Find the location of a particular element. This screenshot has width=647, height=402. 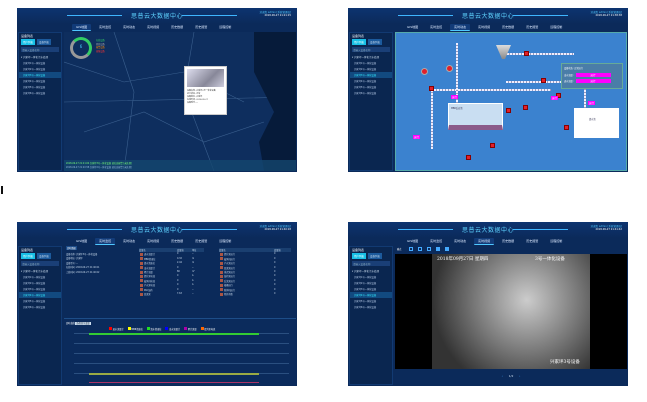

legend-item: 出水流量计 is located at coordinates (172, 329).